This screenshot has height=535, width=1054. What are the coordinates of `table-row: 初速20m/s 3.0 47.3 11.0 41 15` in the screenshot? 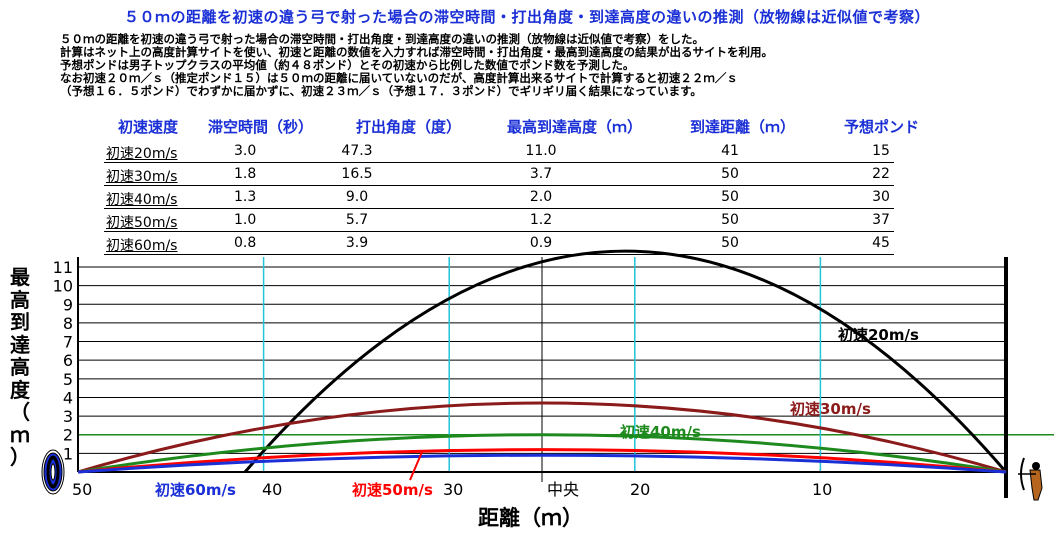 It's located at (499, 151).